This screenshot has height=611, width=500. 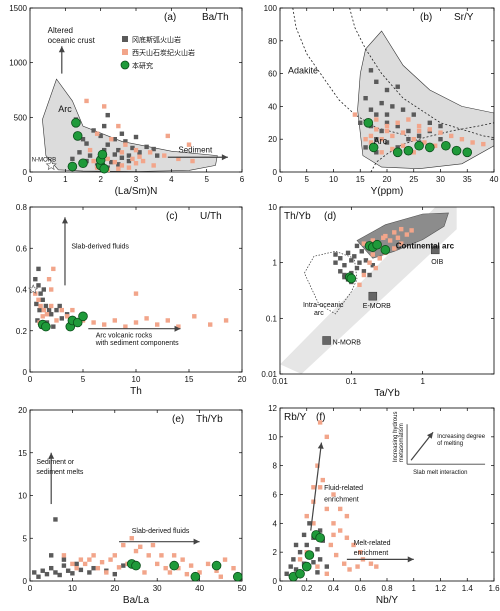 I want to click on melt-enrichment-label-2: enrichment, so click(x=371, y=553).